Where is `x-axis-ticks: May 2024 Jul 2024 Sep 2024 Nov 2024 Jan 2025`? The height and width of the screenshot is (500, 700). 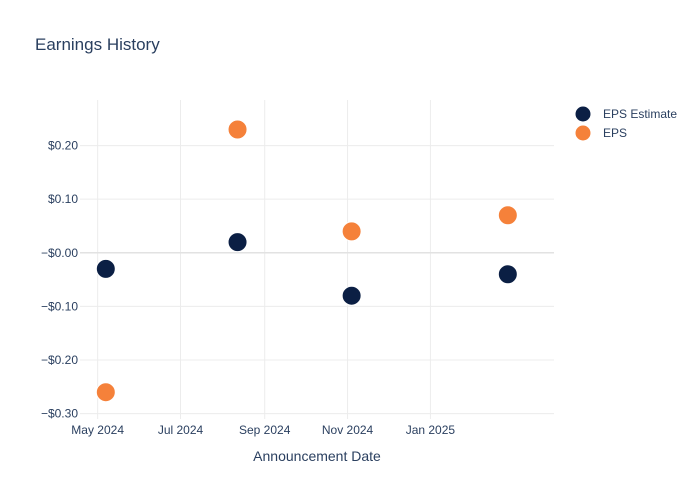 x-axis-ticks: May 2024 Jul 2024 Sep 2024 Nov 2024 Jan 2025 is located at coordinates (263, 430).